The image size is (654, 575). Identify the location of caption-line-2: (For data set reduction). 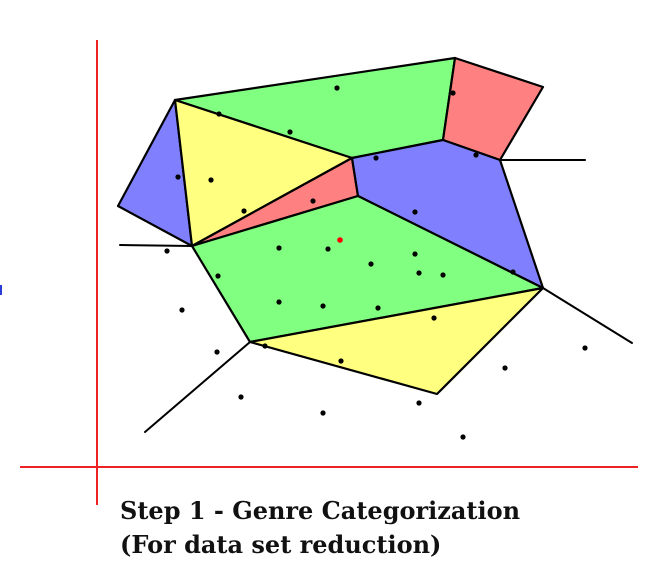
(281, 544).